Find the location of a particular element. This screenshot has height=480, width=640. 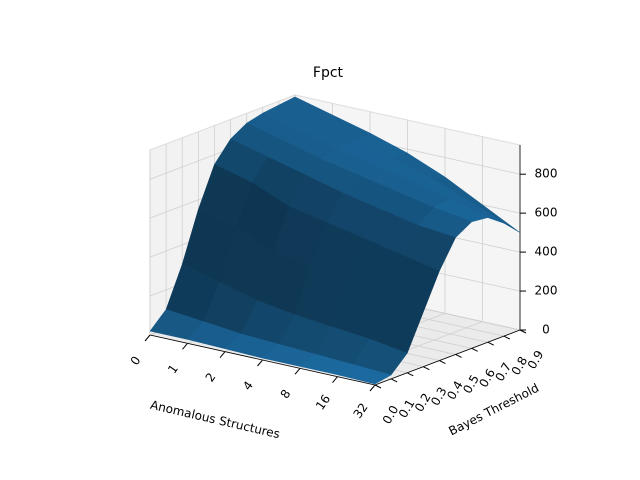

z-tick-label: 200 is located at coordinates (546, 291).